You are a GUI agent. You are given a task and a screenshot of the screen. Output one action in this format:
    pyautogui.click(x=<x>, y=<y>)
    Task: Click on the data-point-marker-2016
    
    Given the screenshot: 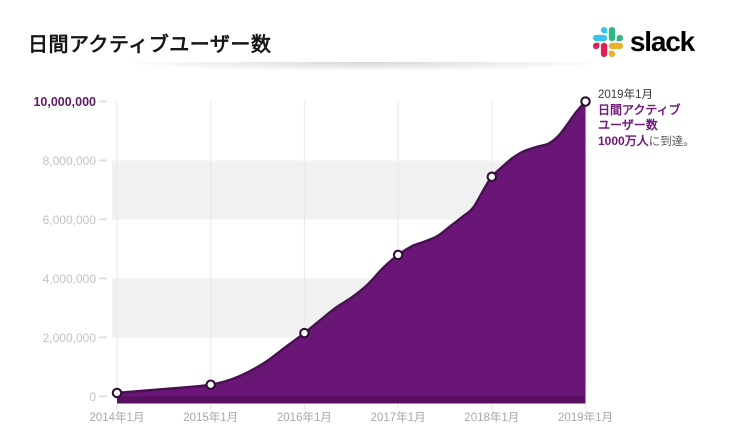 What is the action you would take?
    pyautogui.click(x=304, y=333)
    